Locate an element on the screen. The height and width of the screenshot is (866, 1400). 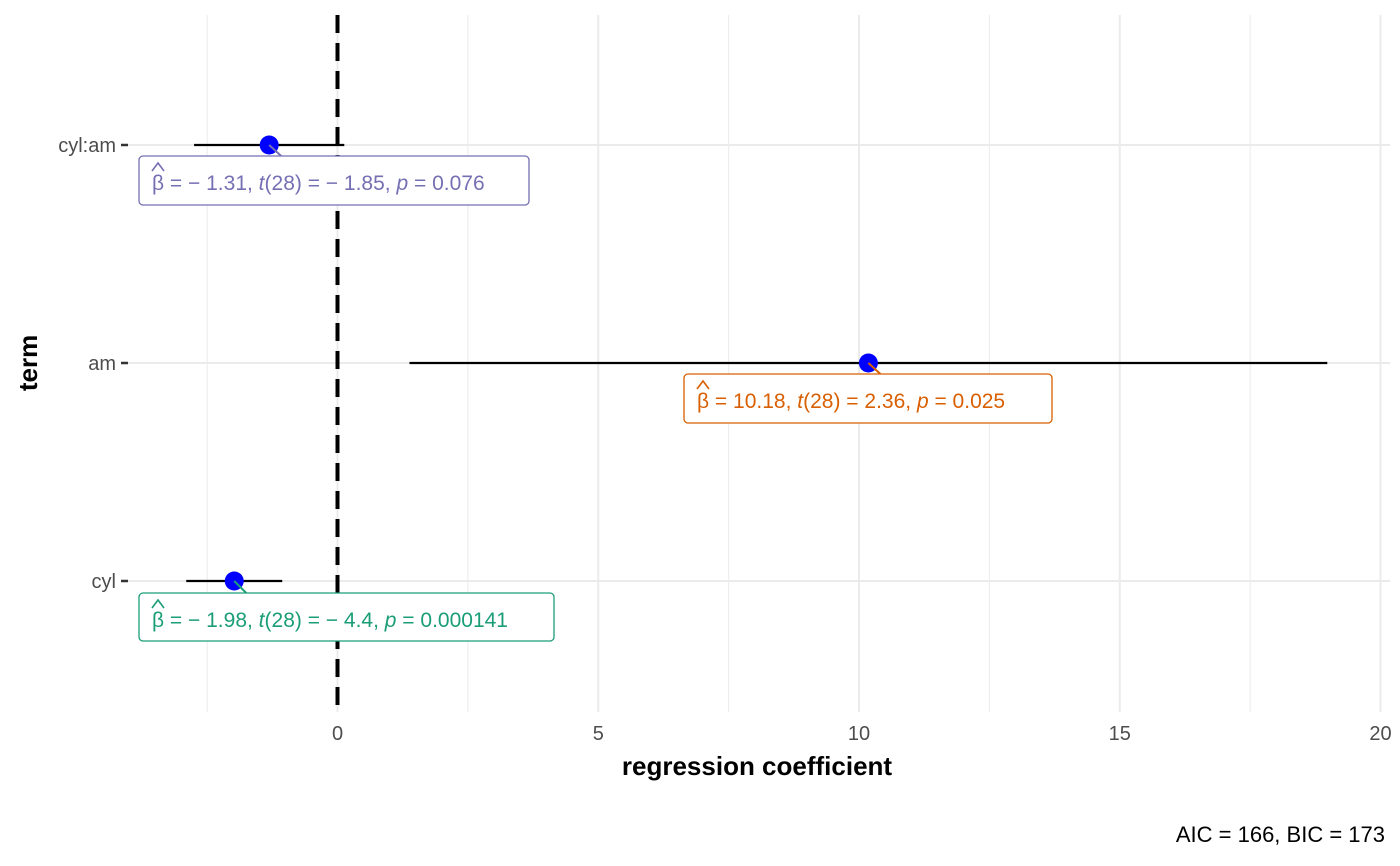
stat-label-text: β = − 1.98, t(28) = − 4.4, p = 0.000141 is located at coordinates (330, 620).